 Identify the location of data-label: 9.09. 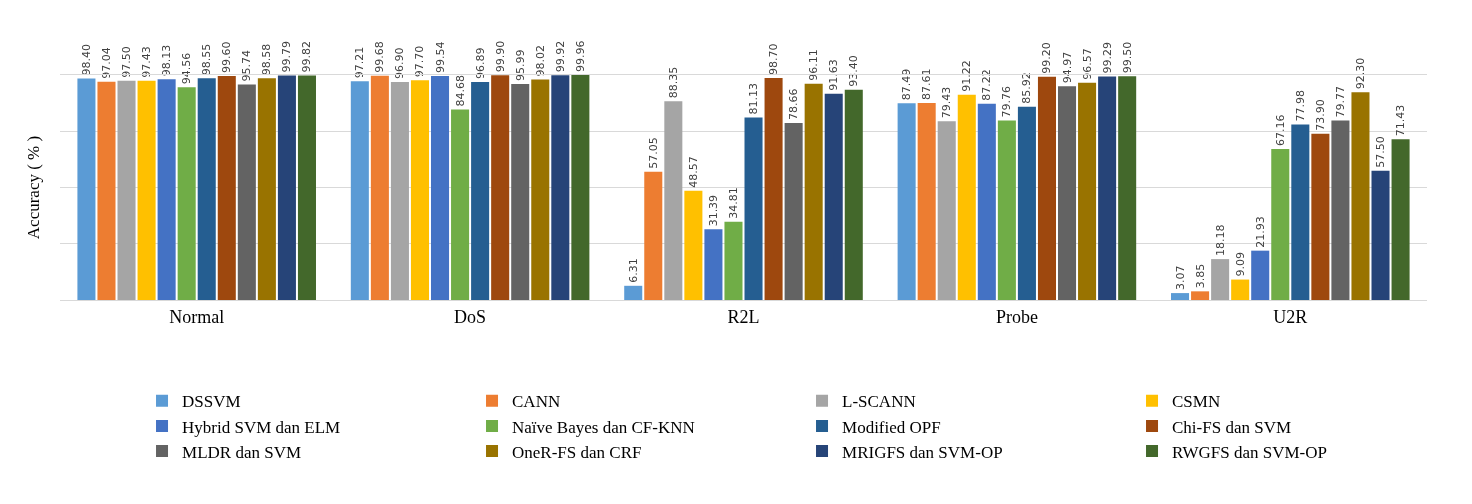
(1240, 264).